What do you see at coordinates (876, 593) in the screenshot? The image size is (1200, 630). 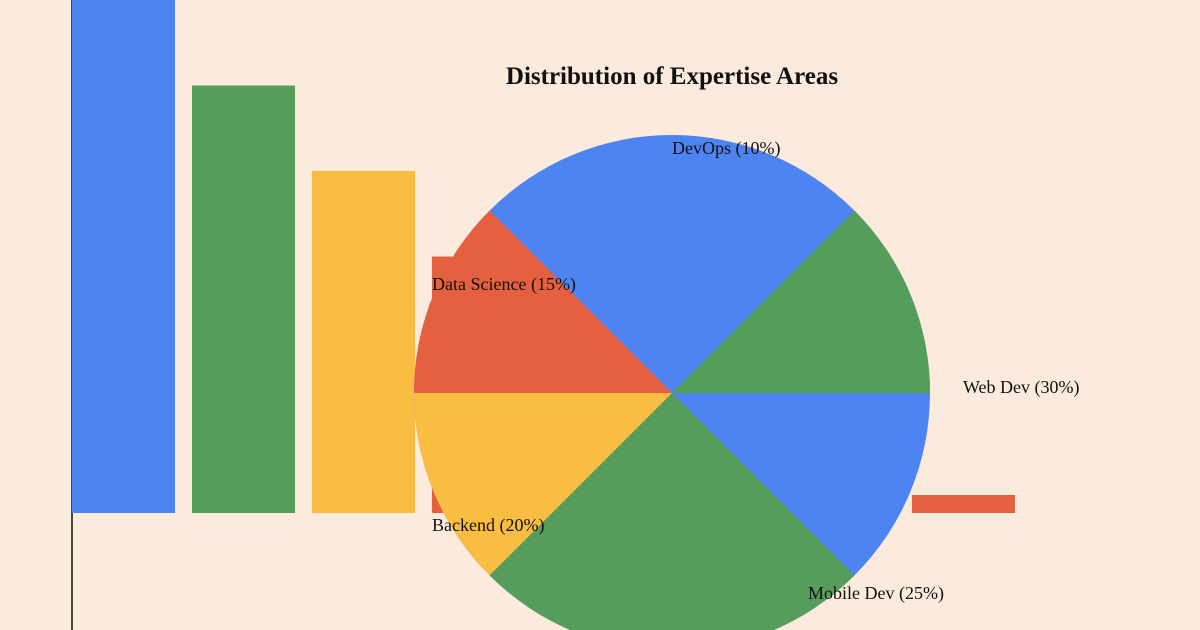 I see `slice-label-mobile-dev: Mobile Dev (25%)` at bounding box center [876, 593].